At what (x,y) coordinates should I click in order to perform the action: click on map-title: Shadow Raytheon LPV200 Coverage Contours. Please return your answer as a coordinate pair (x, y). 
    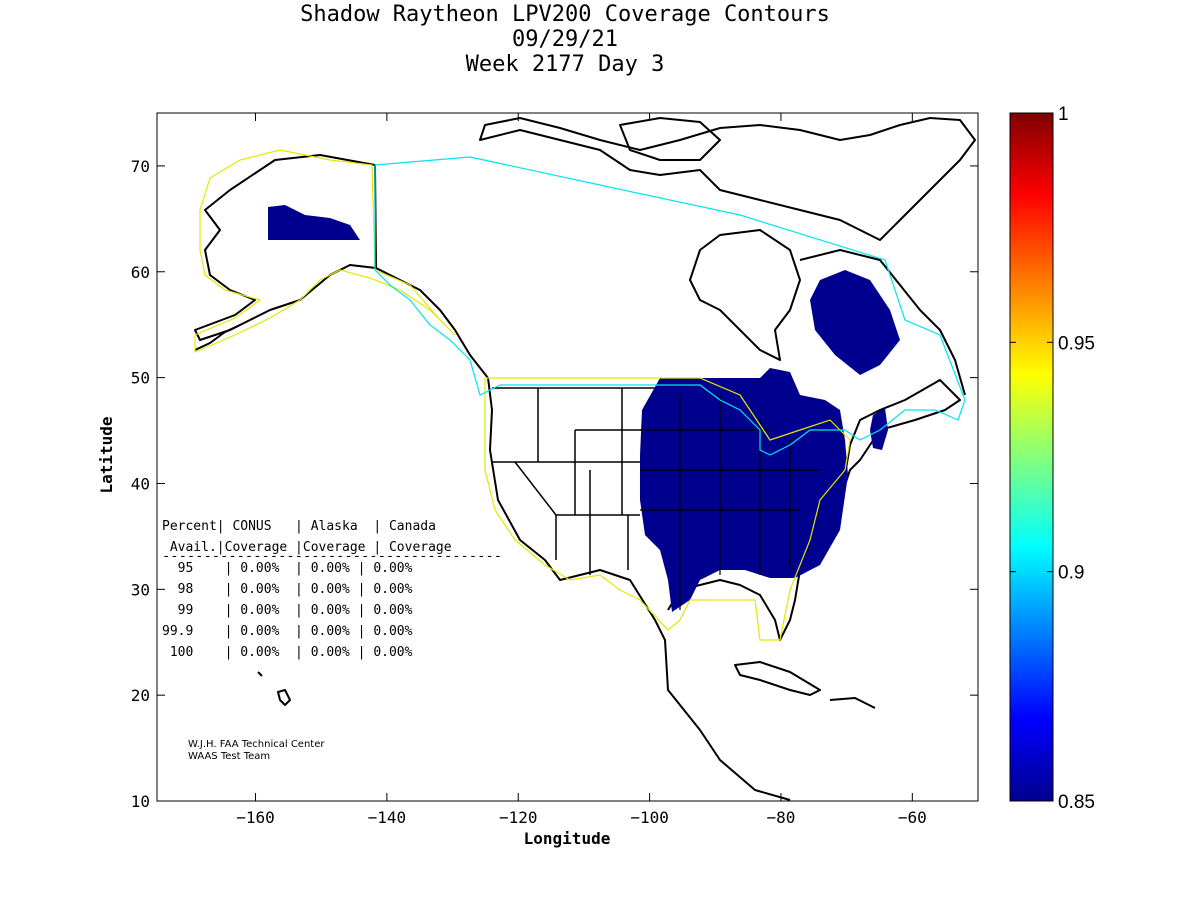
    Looking at the image, I should click on (565, 14).